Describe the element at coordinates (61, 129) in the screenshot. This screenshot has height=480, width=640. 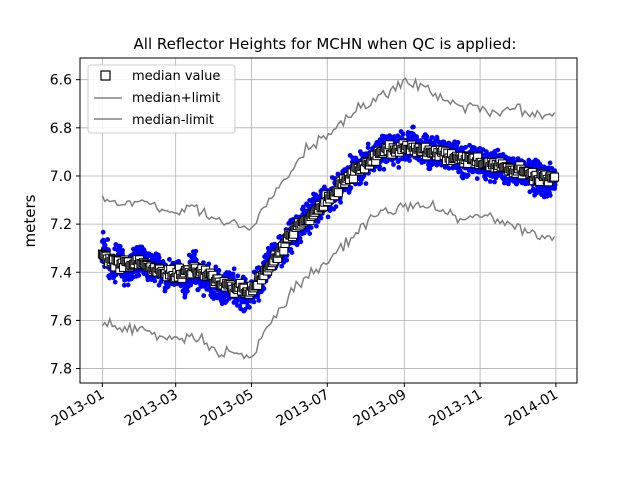
I see `y-tick-label: 6.8` at that location.